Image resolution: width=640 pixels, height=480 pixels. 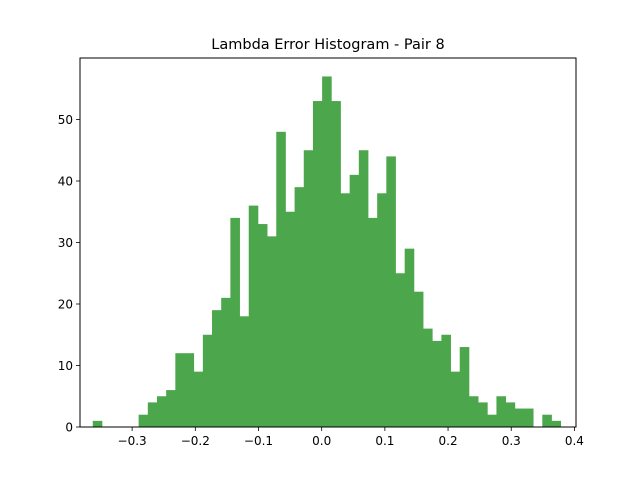 I want to click on x-tick-label: 0.0, so click(x=321, y=441).